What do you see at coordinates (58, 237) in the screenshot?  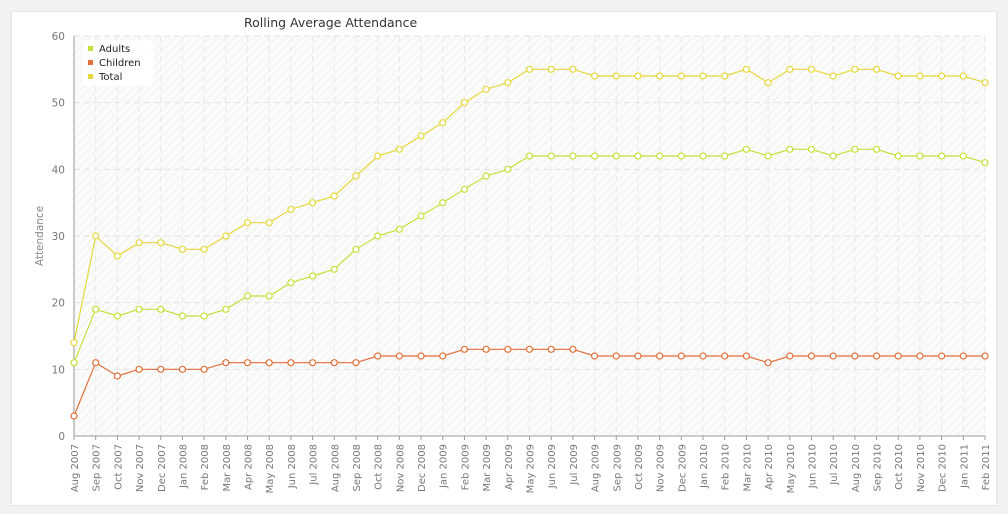 I see `y-tick-label: 30` at bounding box center [58, 237].